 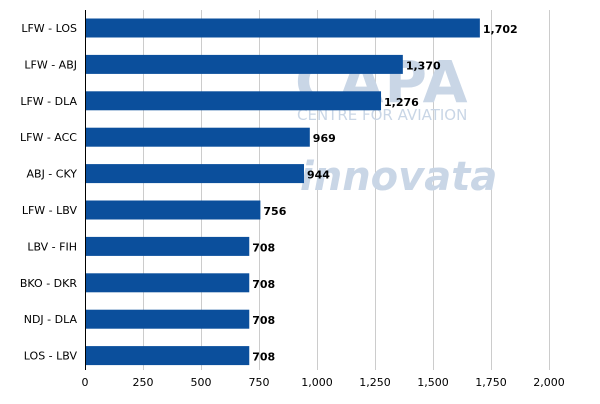 I want to click on category-label: NDJ - DLA, so click(x=51, y=319).